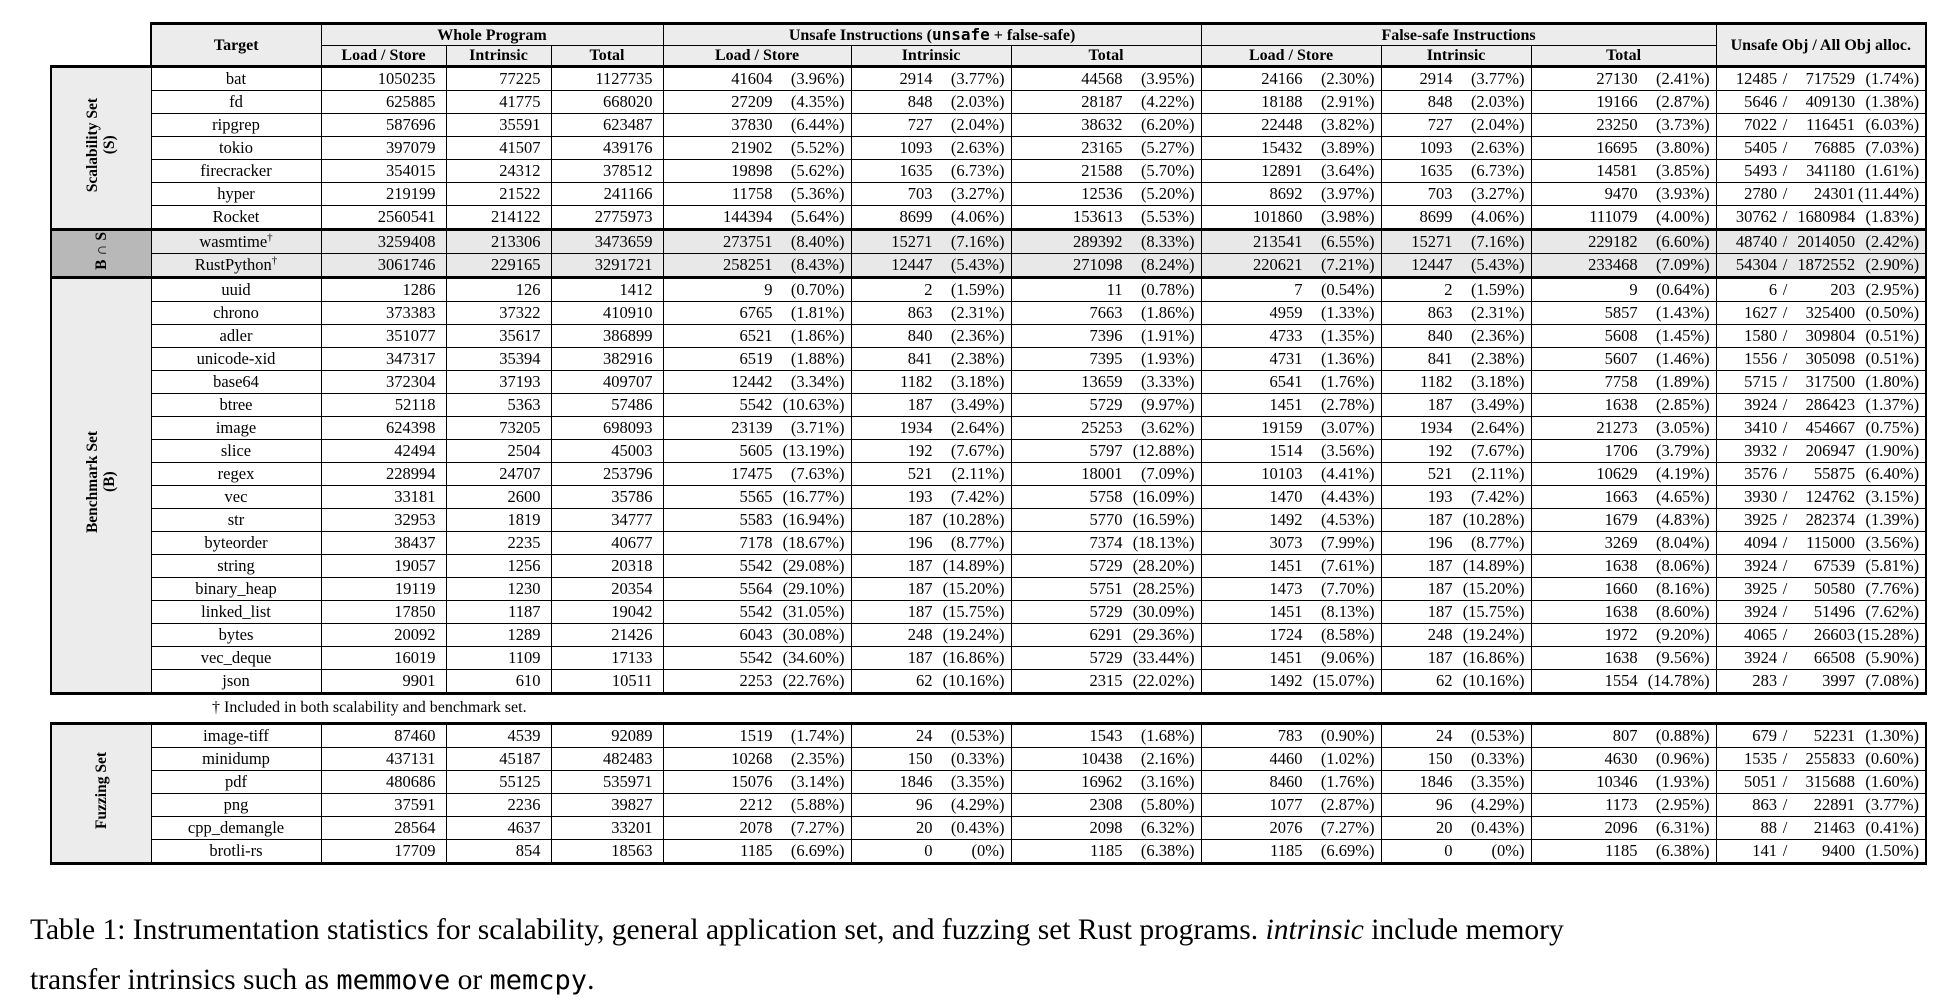  I want to click on unsafe-total-cell: 16962 (3.16%), so click(1106, 782).